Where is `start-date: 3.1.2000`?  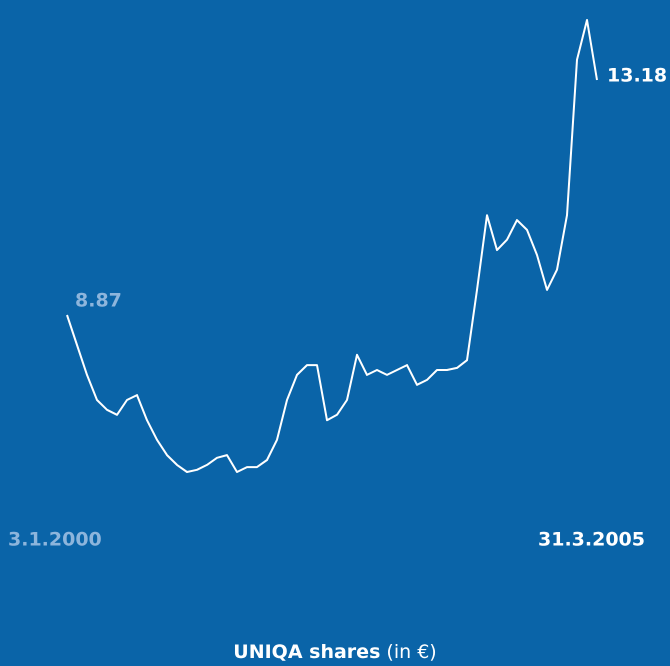
start-date: 3.1.2000 is located at coordinates (55, 540).